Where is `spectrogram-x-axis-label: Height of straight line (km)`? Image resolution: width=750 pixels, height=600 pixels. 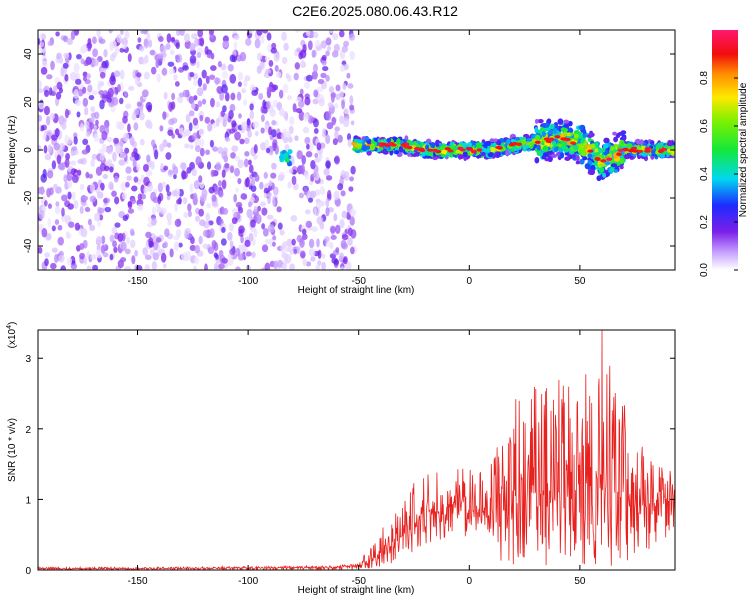
spectrogram-x-axis-label: Height of straight line (km) is located at coordinates (356, 290).